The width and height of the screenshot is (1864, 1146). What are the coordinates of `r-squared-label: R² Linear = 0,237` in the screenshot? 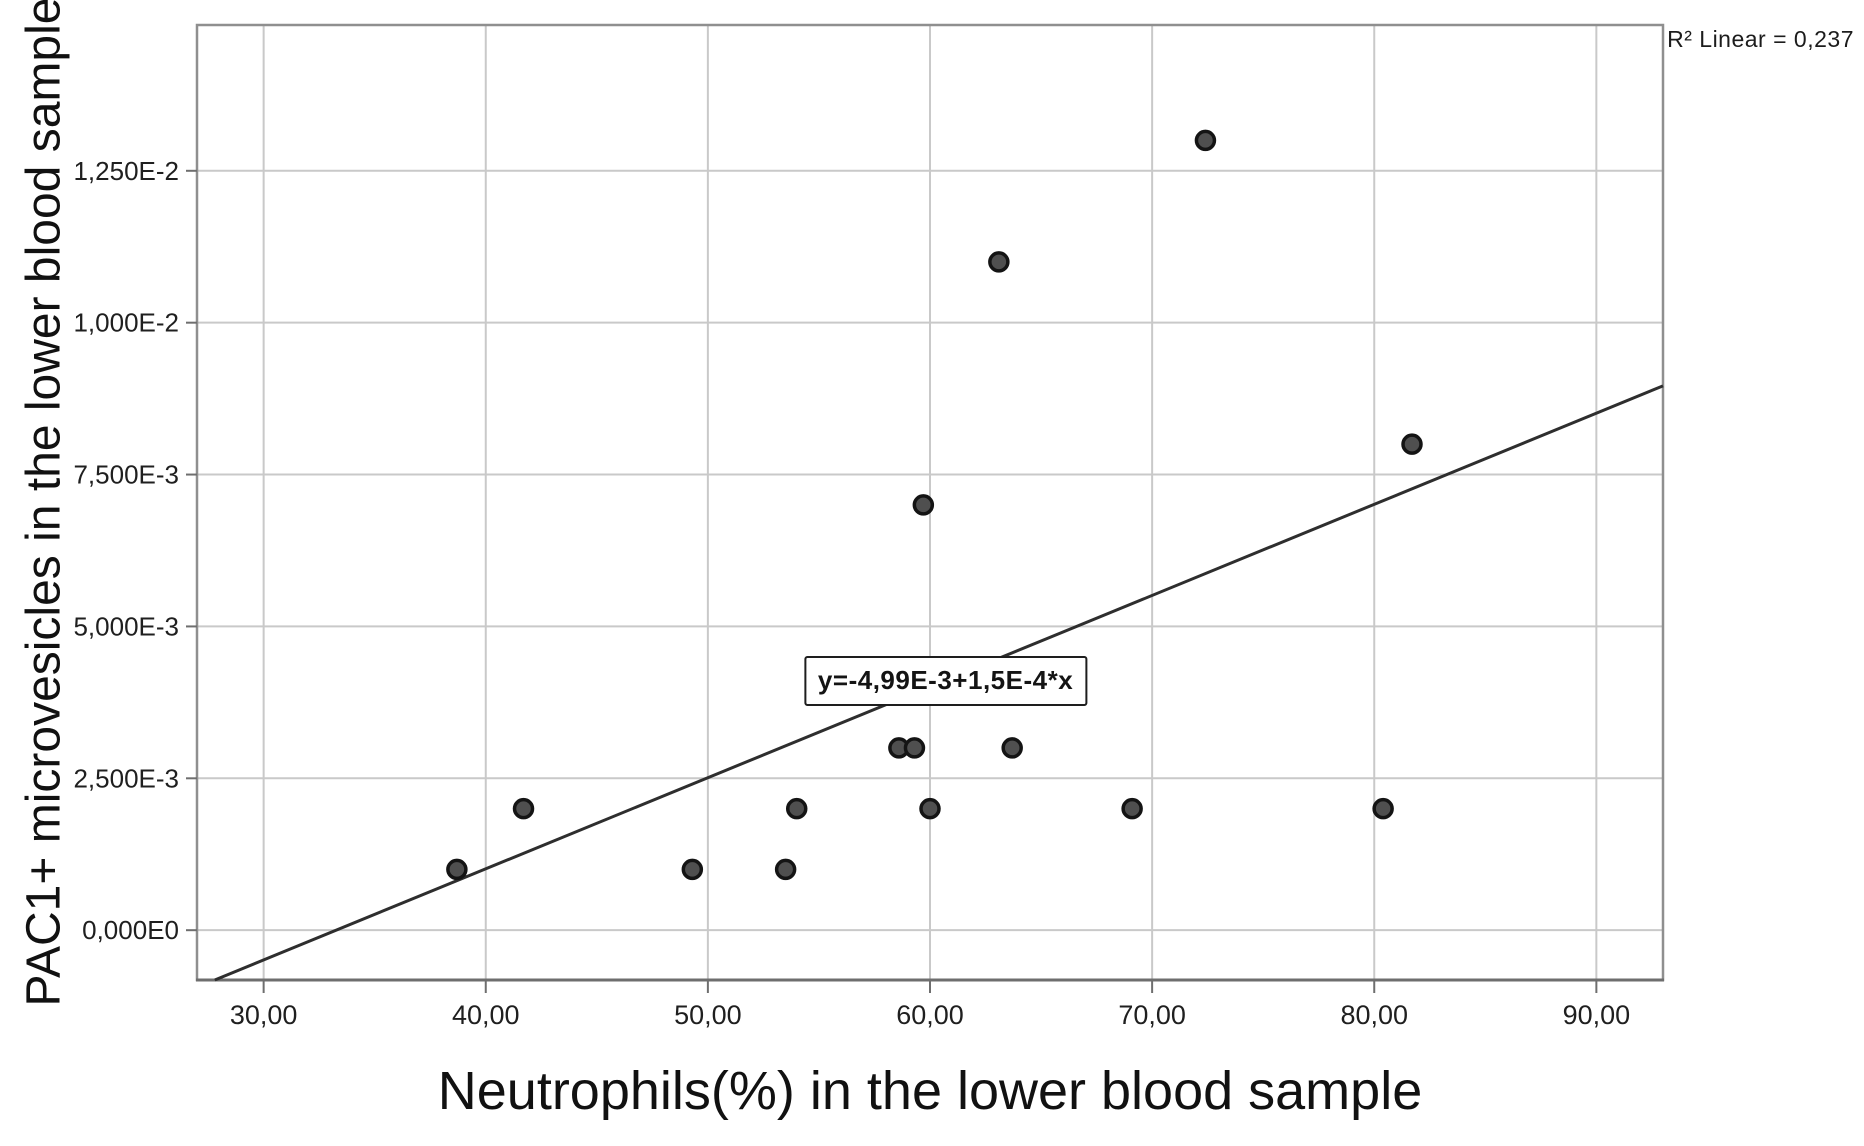 It's located at (1760, 39).